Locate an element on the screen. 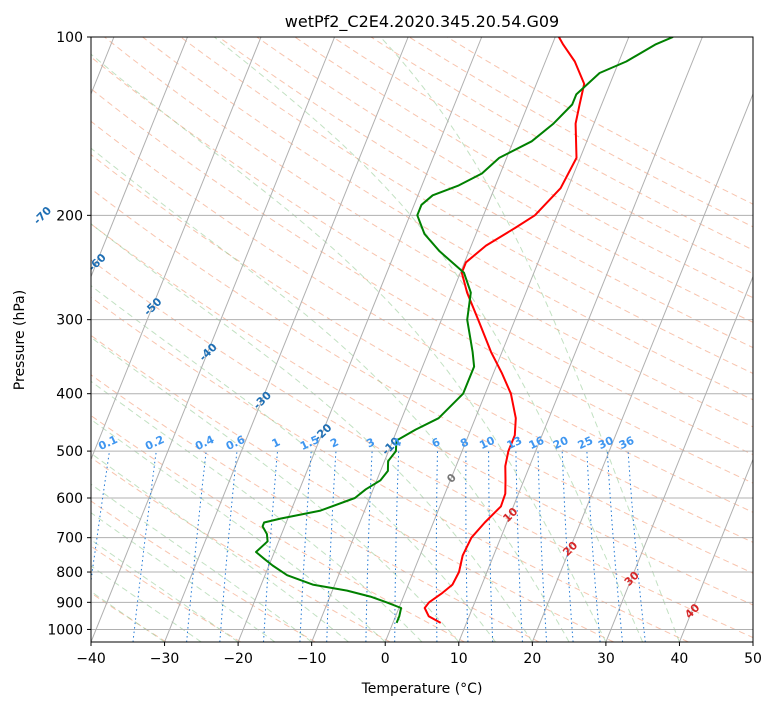  x-tick-label: −30 is located at coordinates (165, 659).